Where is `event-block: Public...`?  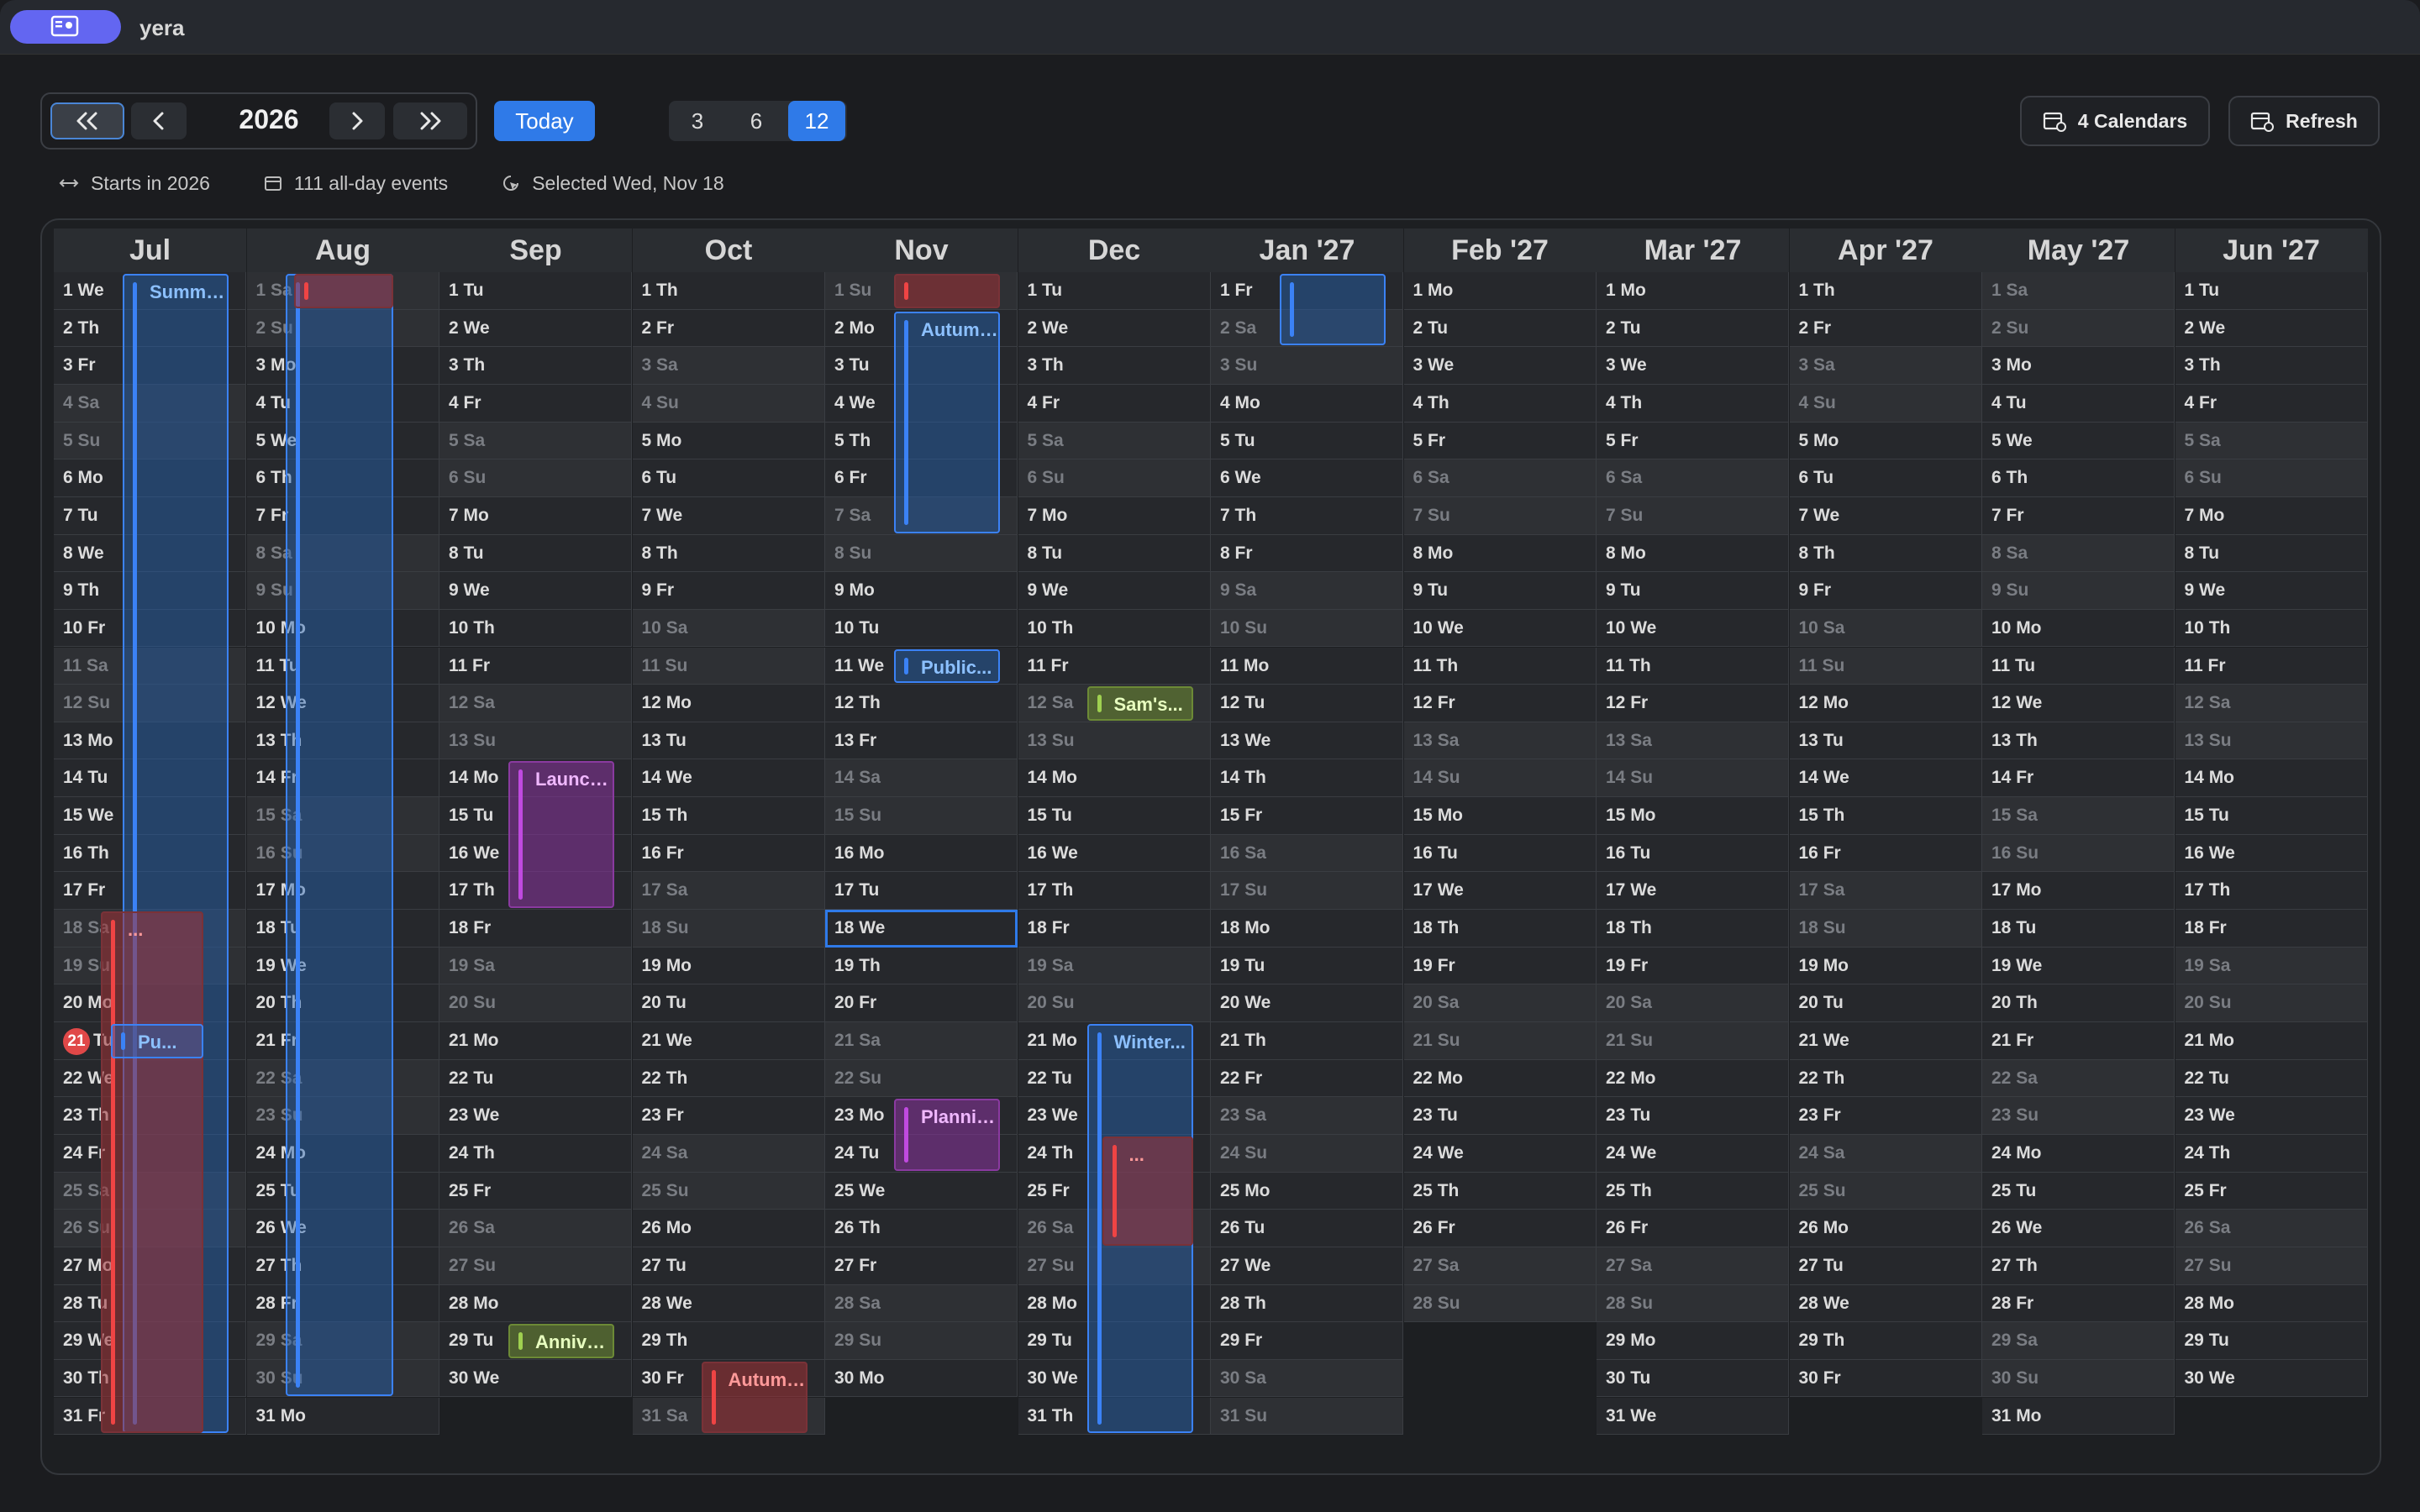
event-block: Public... is located at coordinates (947, 666).